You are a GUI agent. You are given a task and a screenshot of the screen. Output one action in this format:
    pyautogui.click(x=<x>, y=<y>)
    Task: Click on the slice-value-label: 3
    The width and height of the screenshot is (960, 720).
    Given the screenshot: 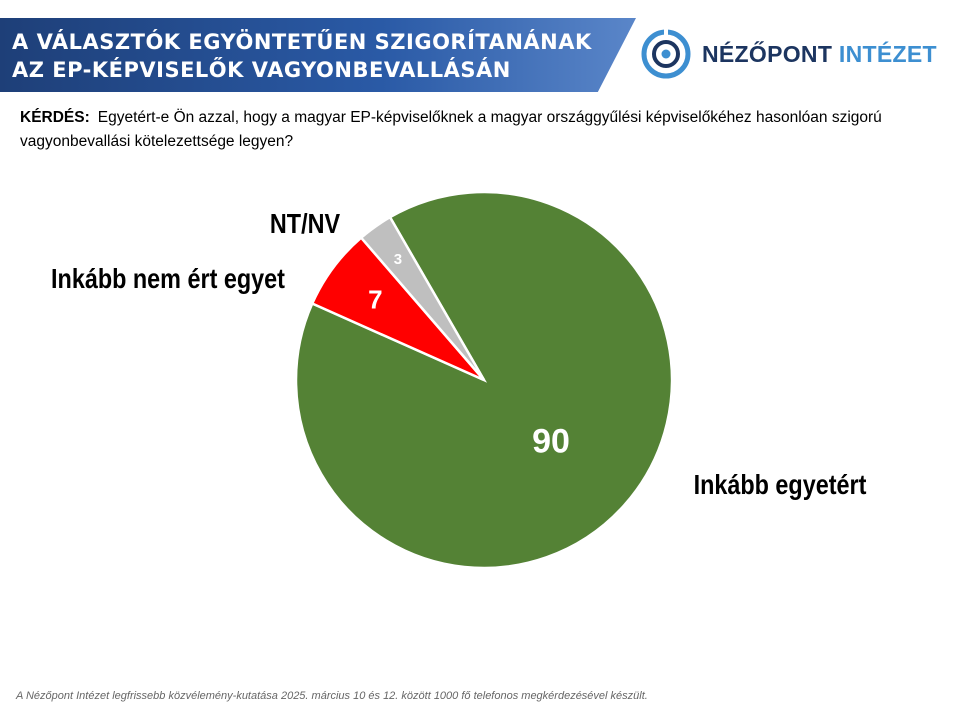 What is the action you would take?
    pyautogui.click(x=398, y=259)
    